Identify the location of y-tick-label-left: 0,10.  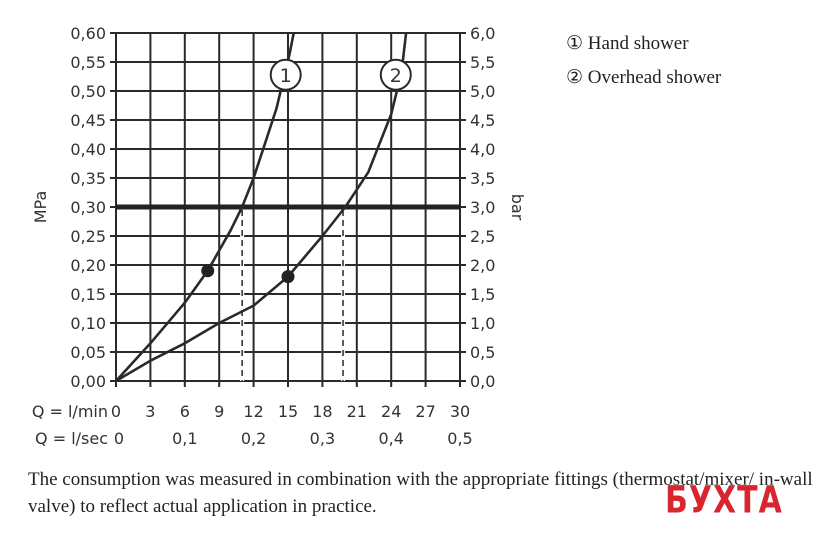
(88, 323).